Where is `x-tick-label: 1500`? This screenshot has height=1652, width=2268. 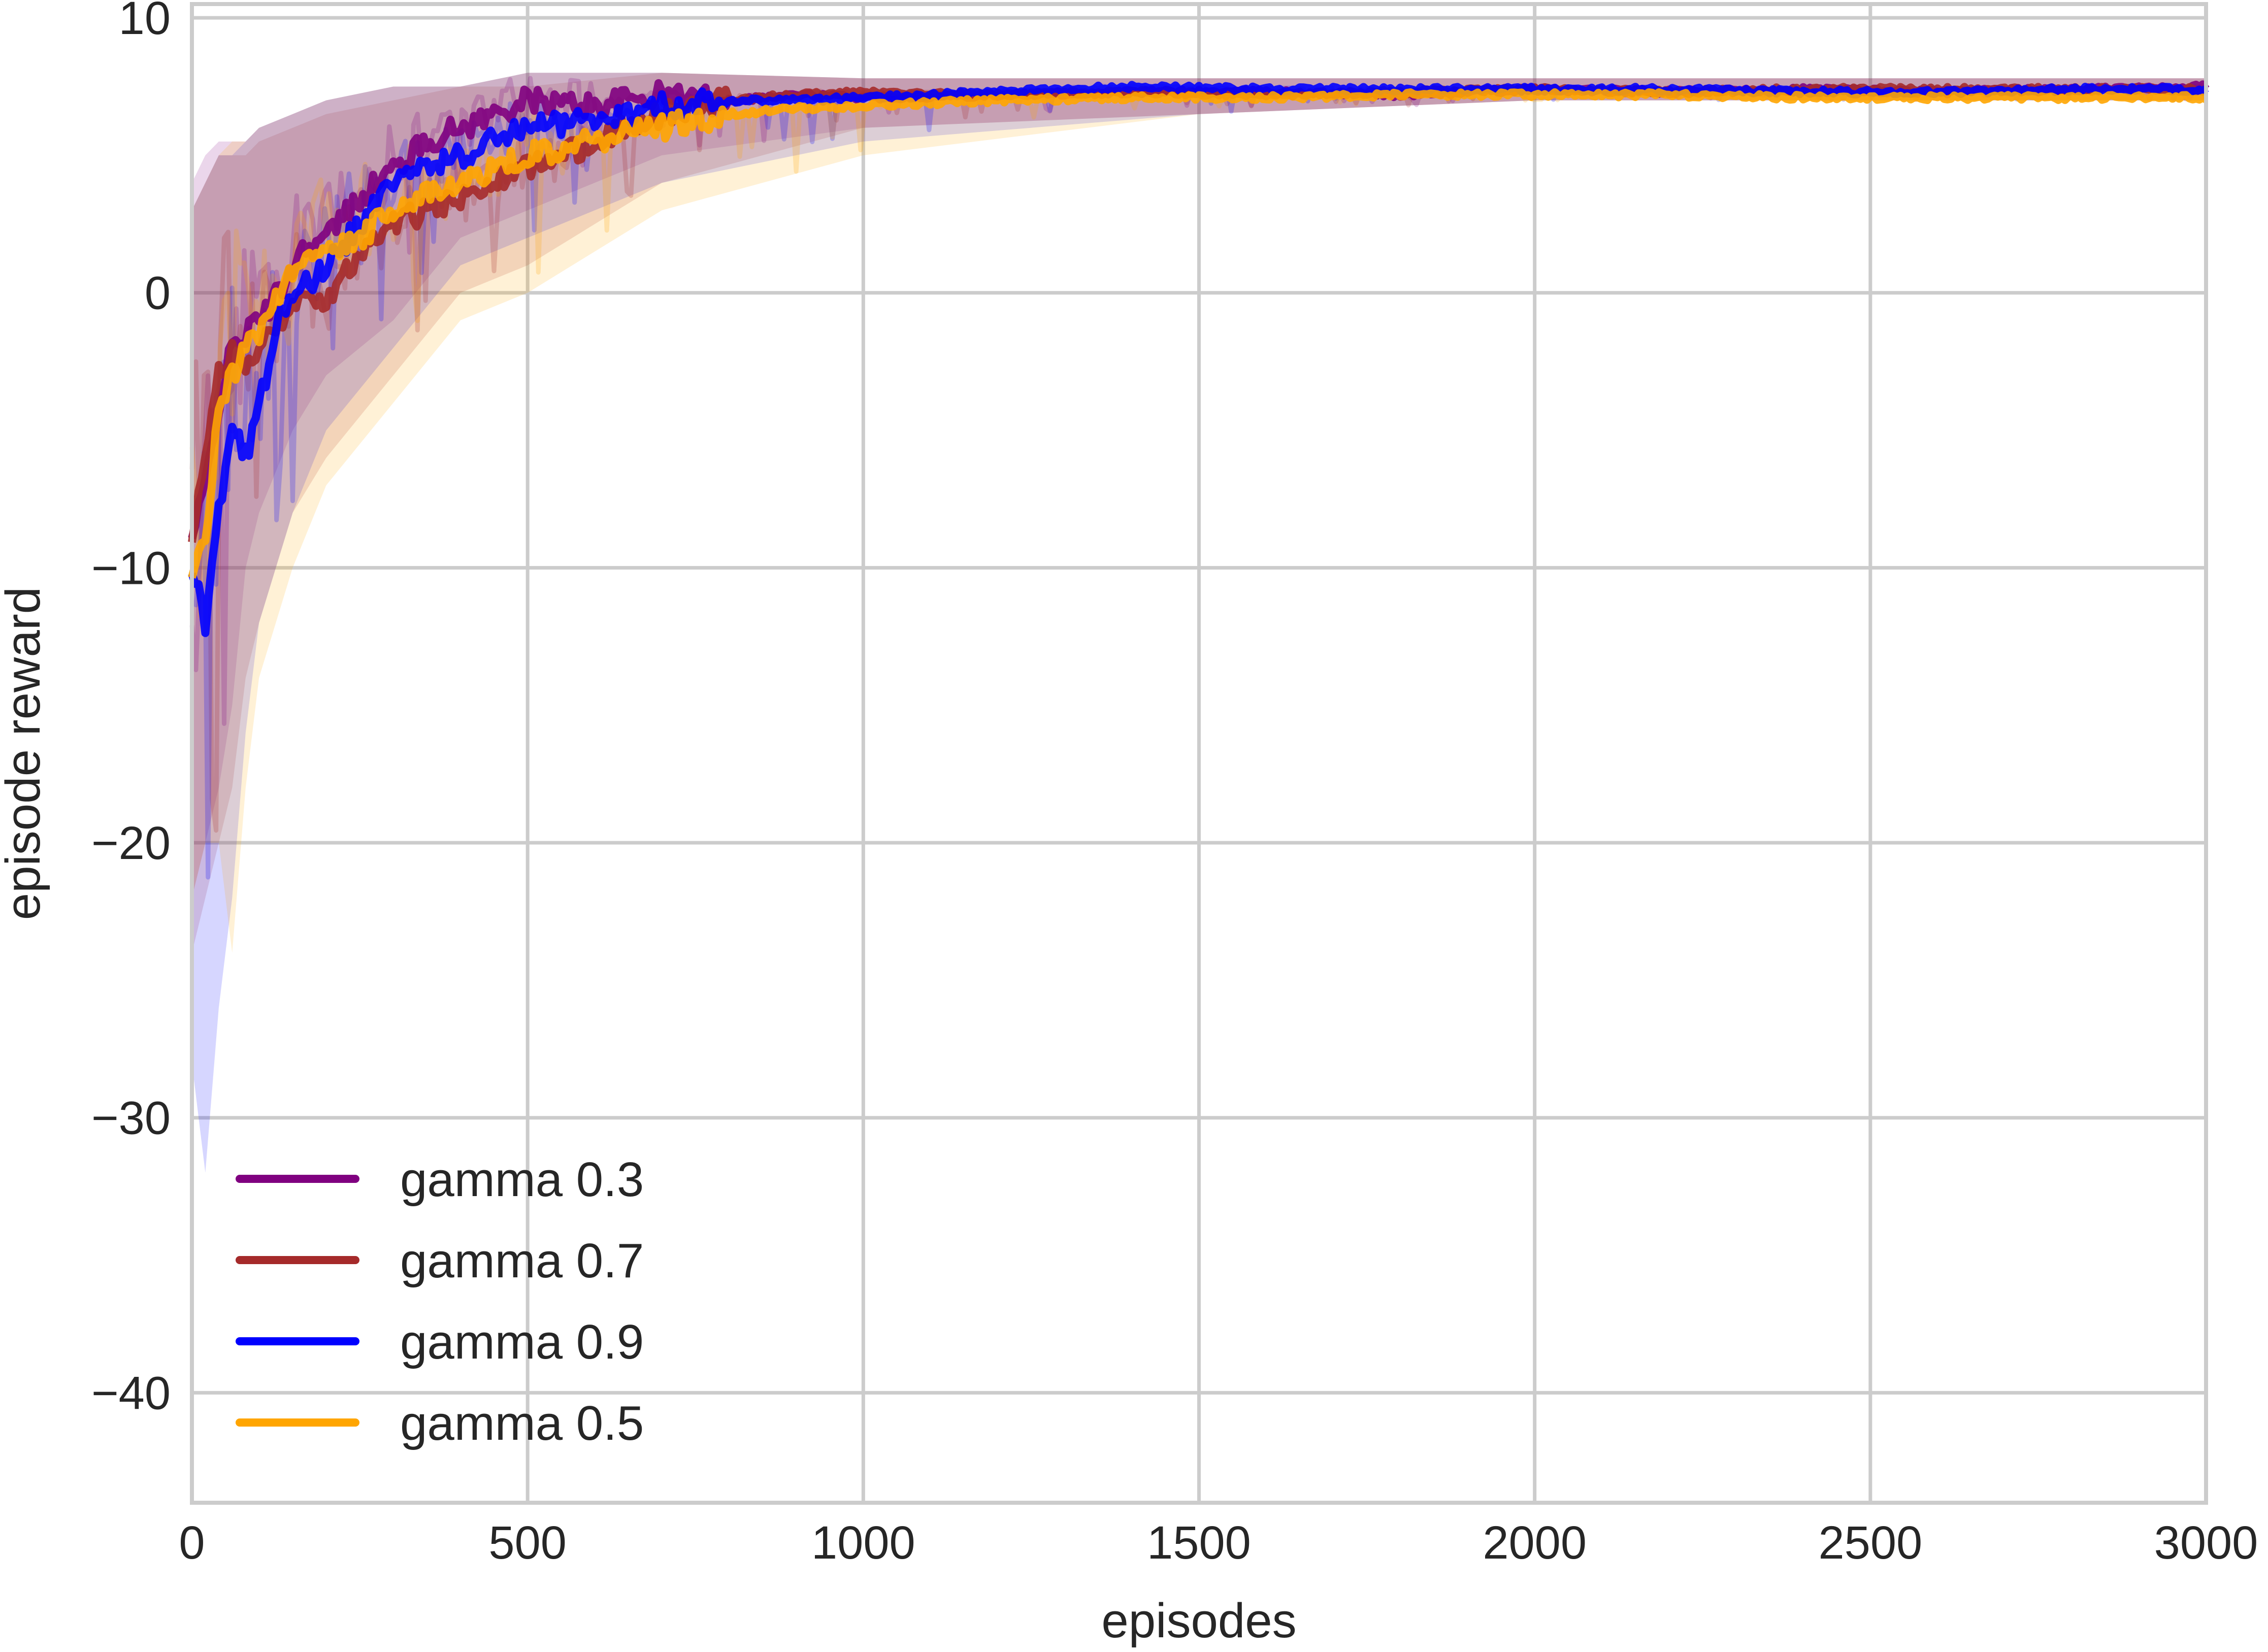 x-tick-label: 1500 is located at coordinates (1199, 1543).